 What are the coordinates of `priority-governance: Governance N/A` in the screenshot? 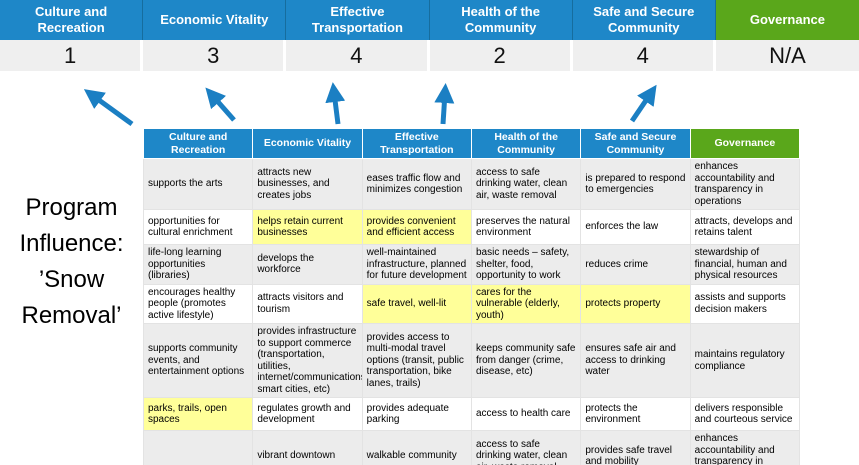 It's located at (787, 35).